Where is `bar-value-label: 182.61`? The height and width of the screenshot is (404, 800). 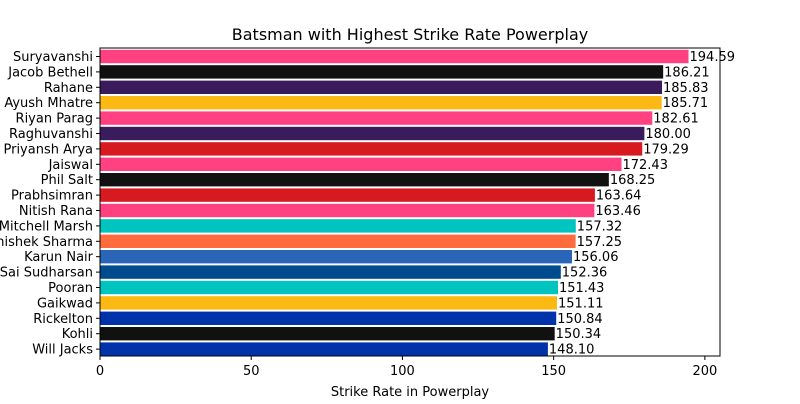 bar-value-label: 182.61 is located at coordinates (676, 119).